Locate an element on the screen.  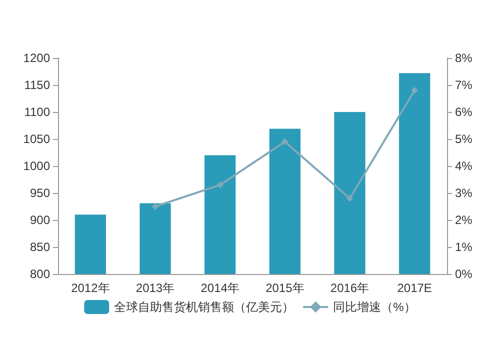
y-tick-label: 1000 is located at coordinates (36, 166).